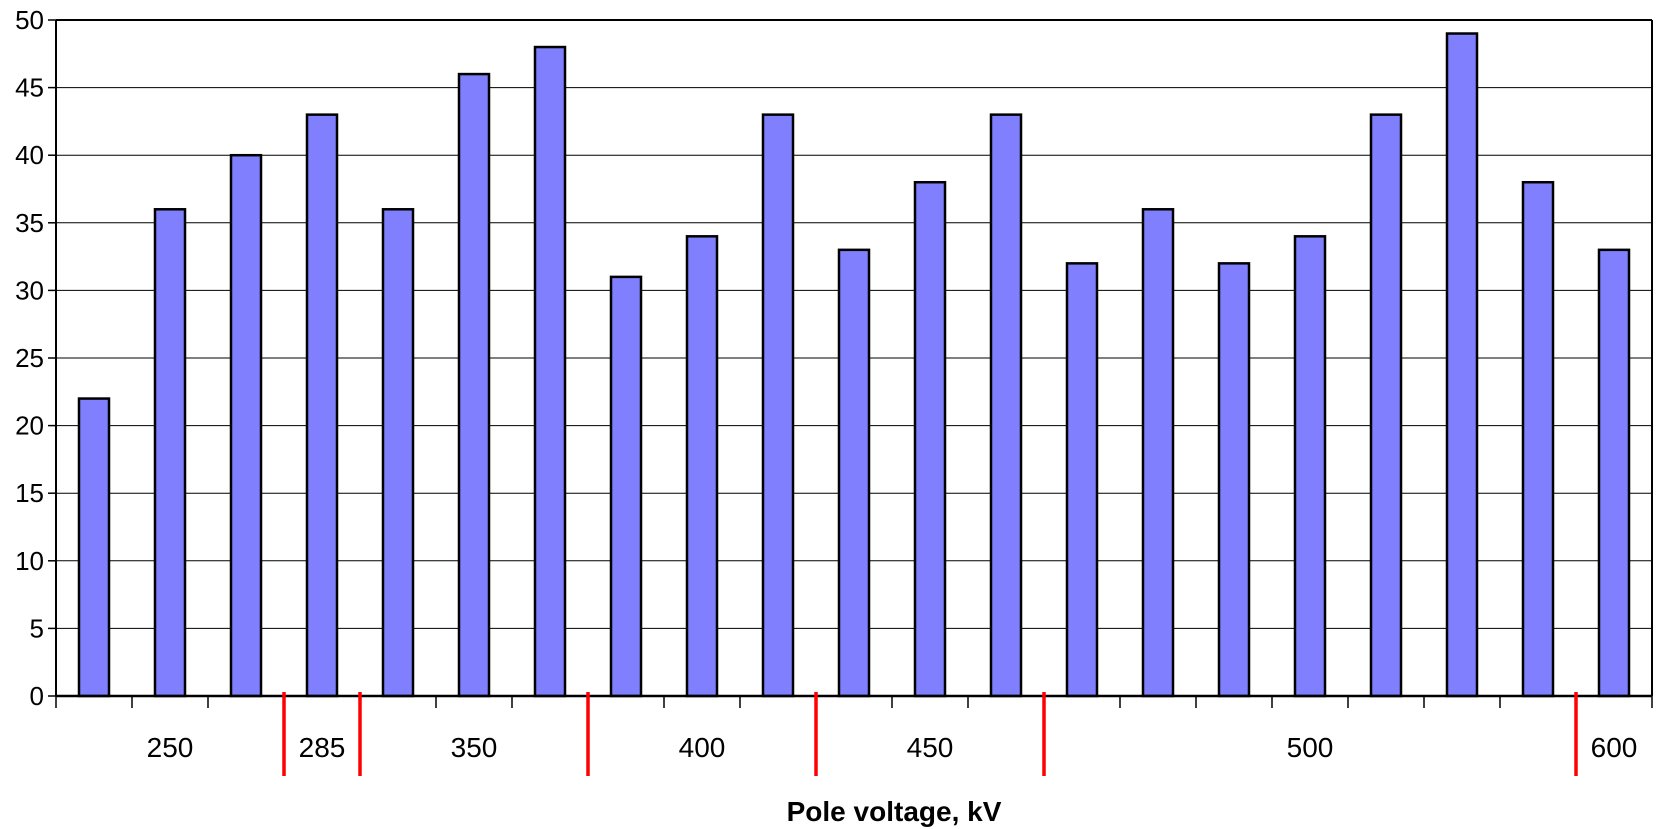 The width and height of the screenshot is (1660, 829). I want to click on group-label-250: 250, so click(170, 747).